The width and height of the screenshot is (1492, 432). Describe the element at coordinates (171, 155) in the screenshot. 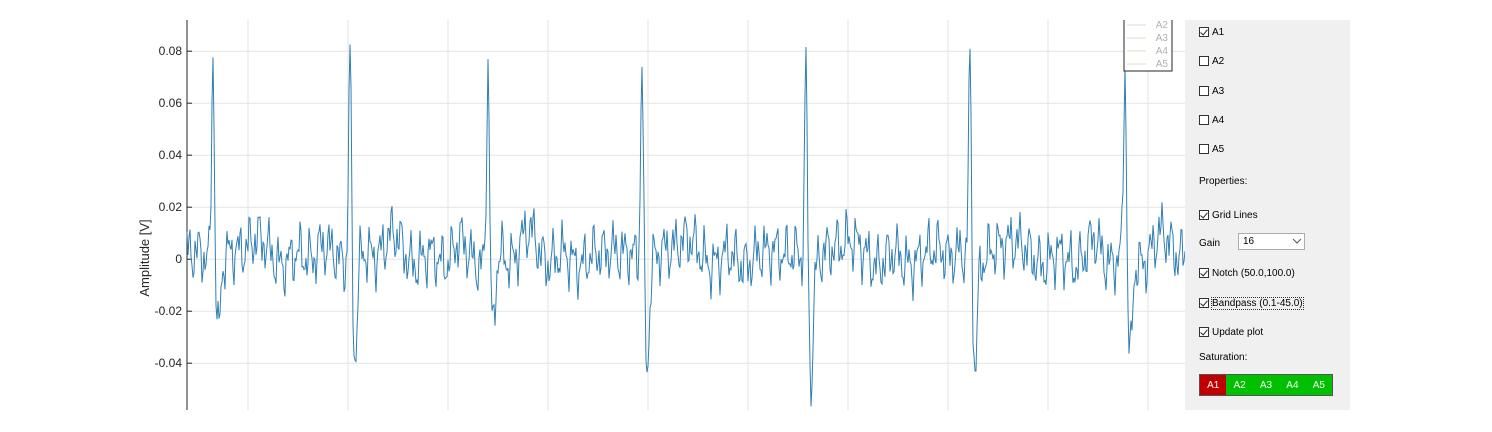

I see `y-tick-label: 0.04` at that location.